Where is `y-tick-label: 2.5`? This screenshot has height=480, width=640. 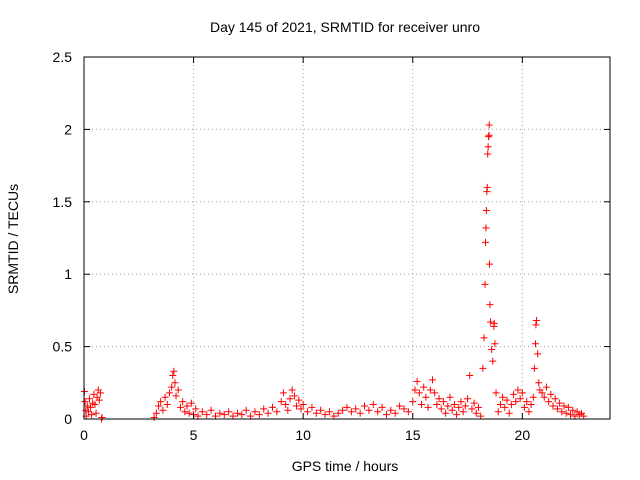
y-tick-label: 2.5 is located at coordinates (63, 57).